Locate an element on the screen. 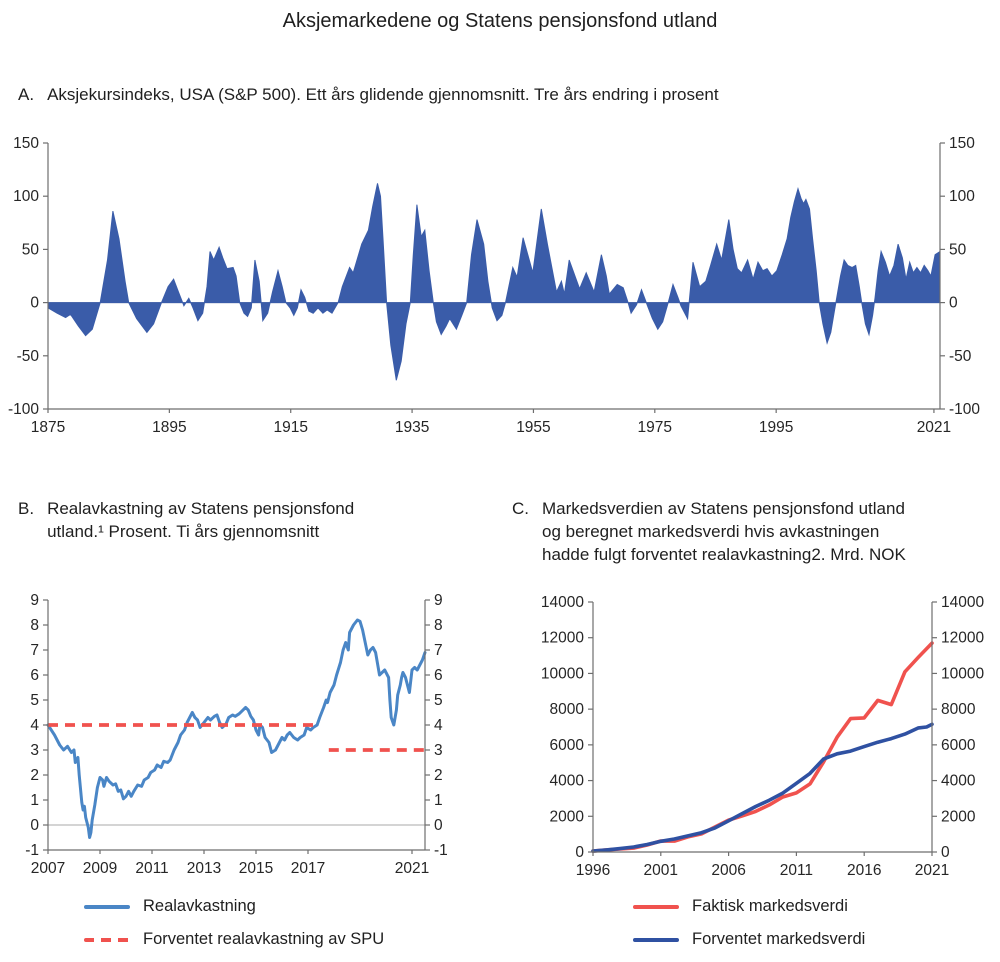  panel-a-label: A. is located at coordinates (26, 94).